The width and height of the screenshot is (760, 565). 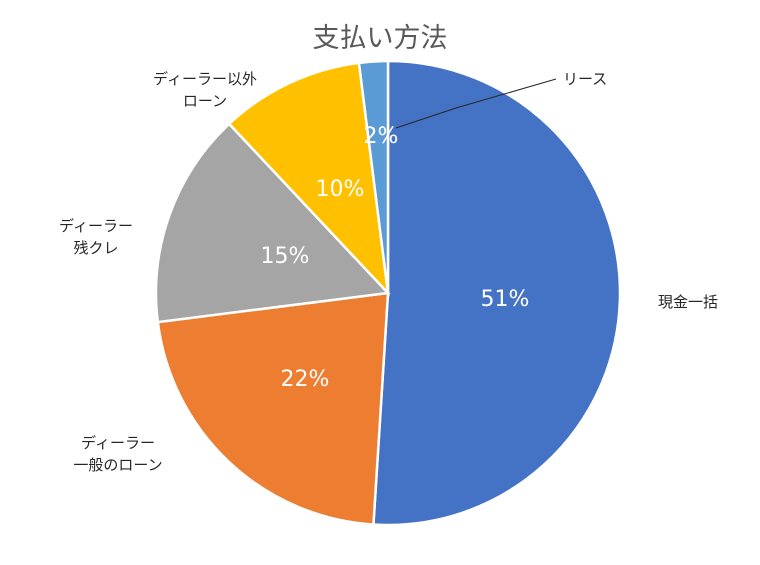 I want to click on slice-category-label-4: リース, so click(x=585, y=79).